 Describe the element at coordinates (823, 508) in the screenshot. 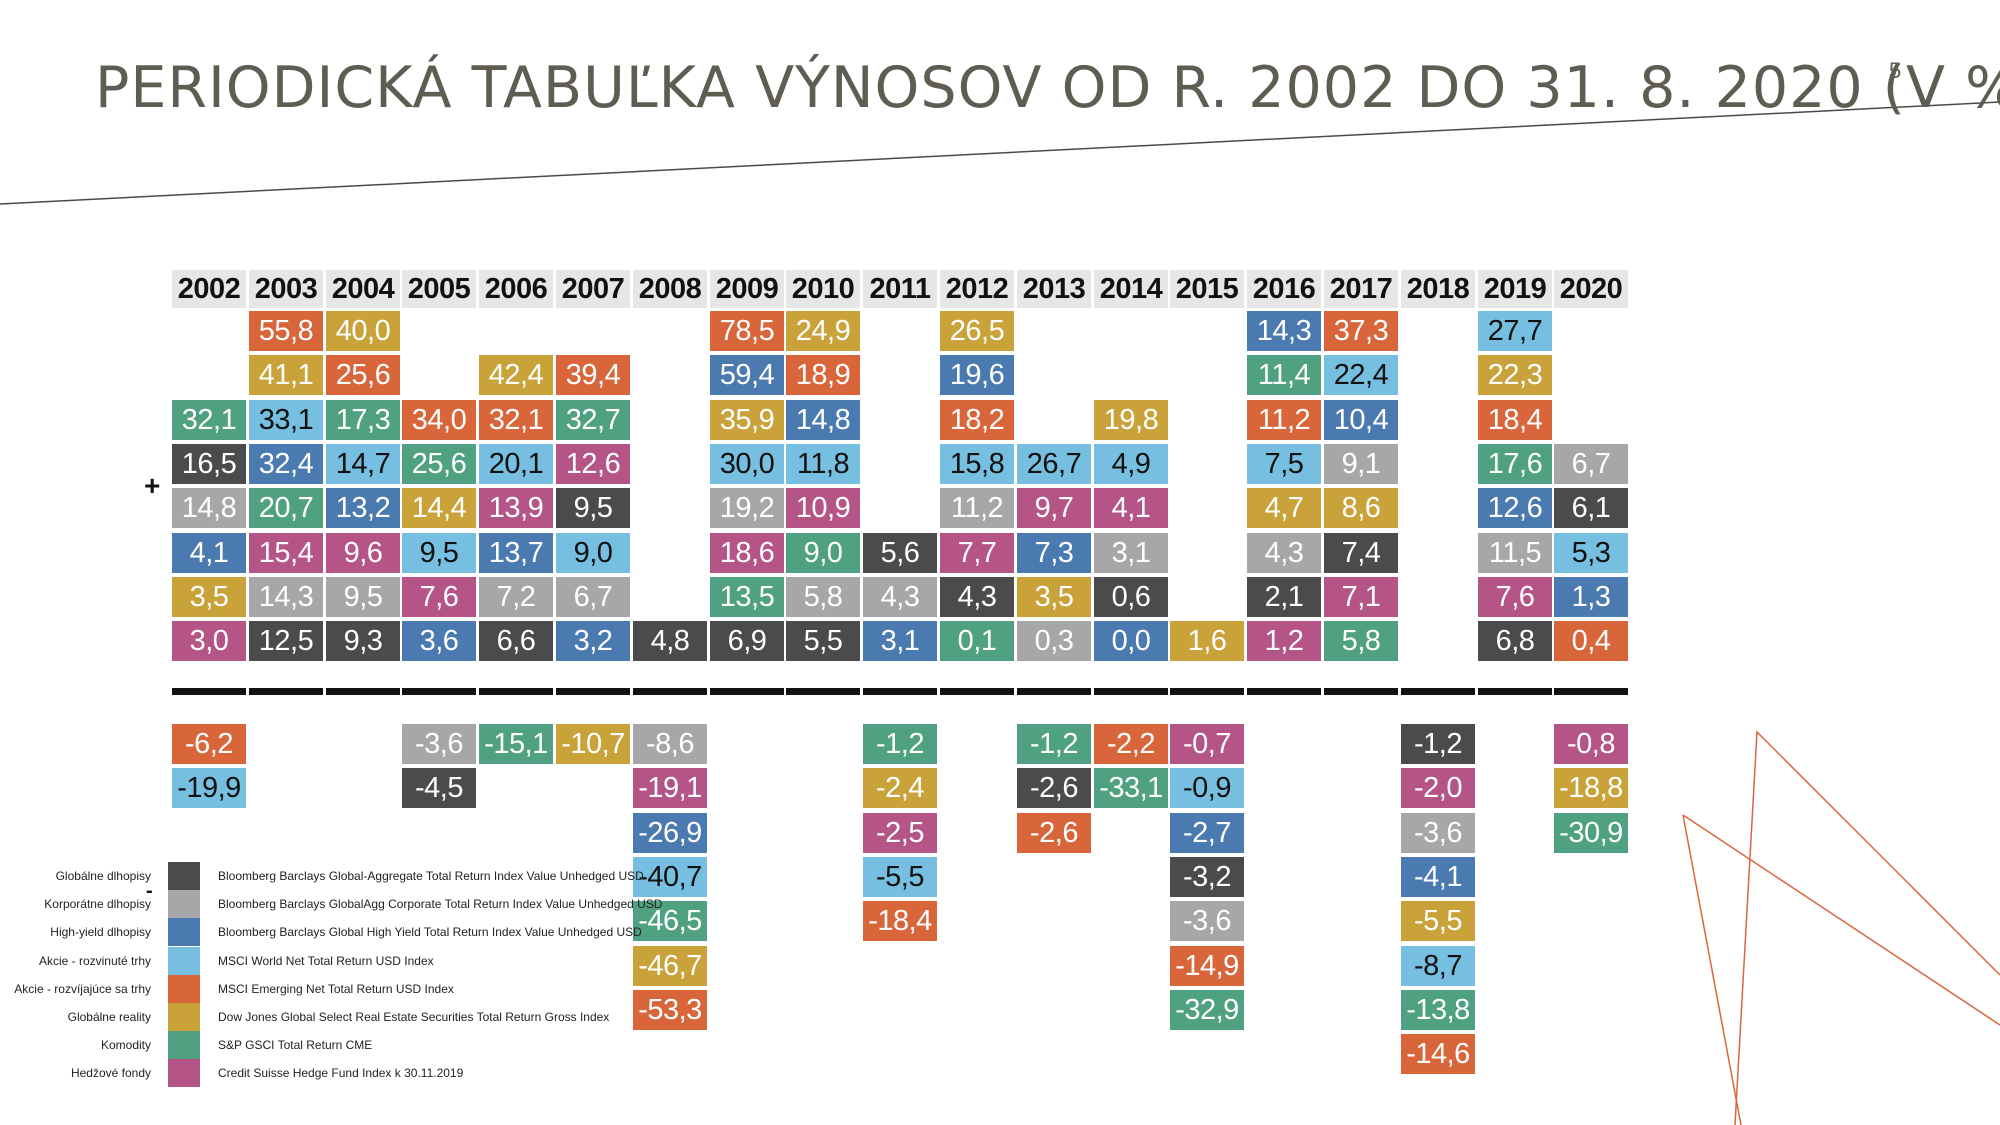

I see `return-cell: 10,9` at that location.